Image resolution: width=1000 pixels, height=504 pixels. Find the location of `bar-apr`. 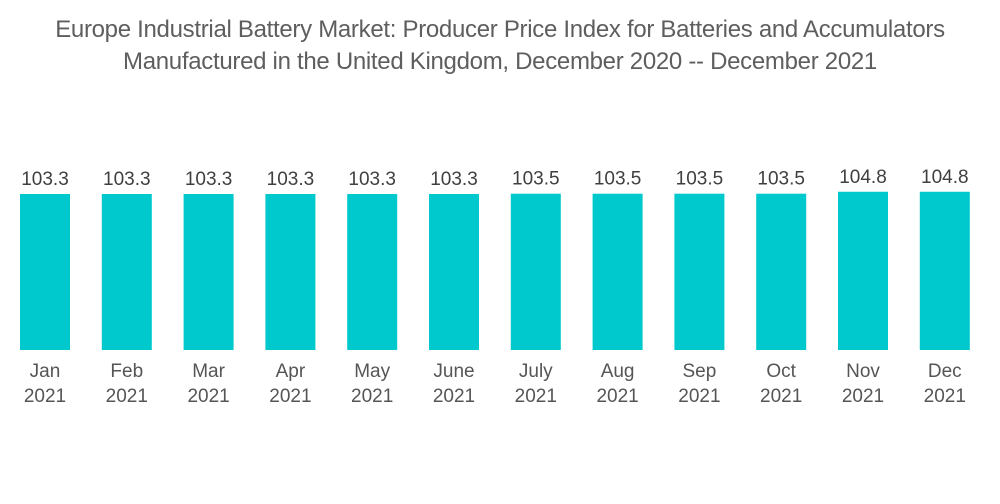

bar-apr is located at coordinates (290, 272).